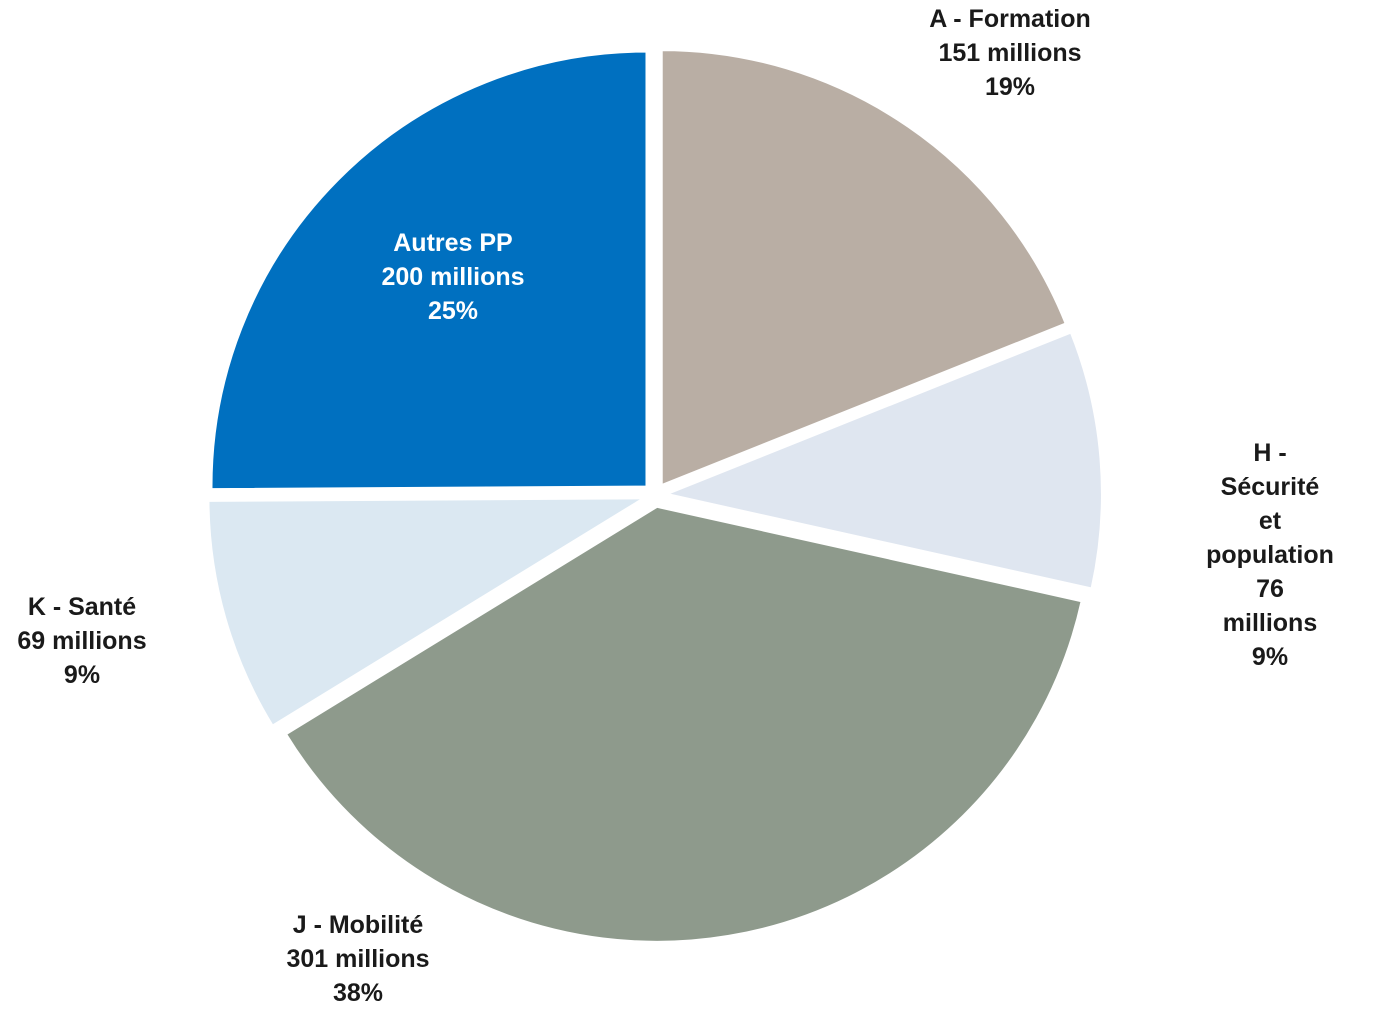  I want to click on percentage-label: 19%, so click(1010, 87).